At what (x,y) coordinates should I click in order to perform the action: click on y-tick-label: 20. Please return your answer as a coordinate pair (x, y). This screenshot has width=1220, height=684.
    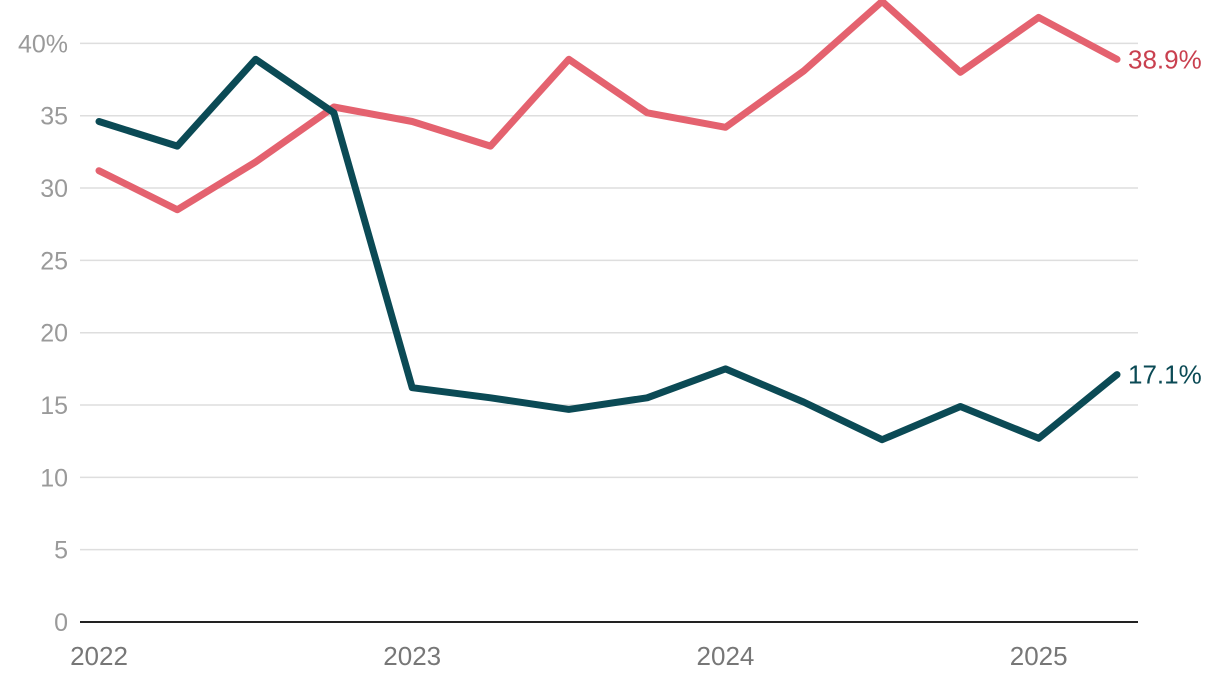
    Looking at the image, I should click on (54, 334).